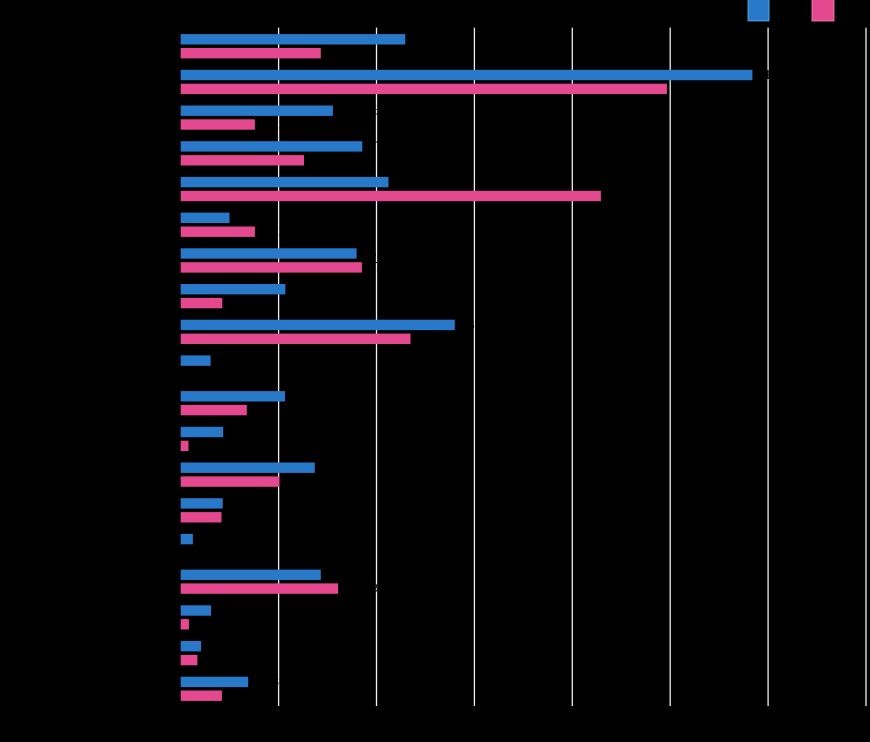 The height and width of the screenshot is (742, 870). Describe the element at coordinates (311, 288) in the screenshot. I see `svg-text: 21.4 %` at that location.